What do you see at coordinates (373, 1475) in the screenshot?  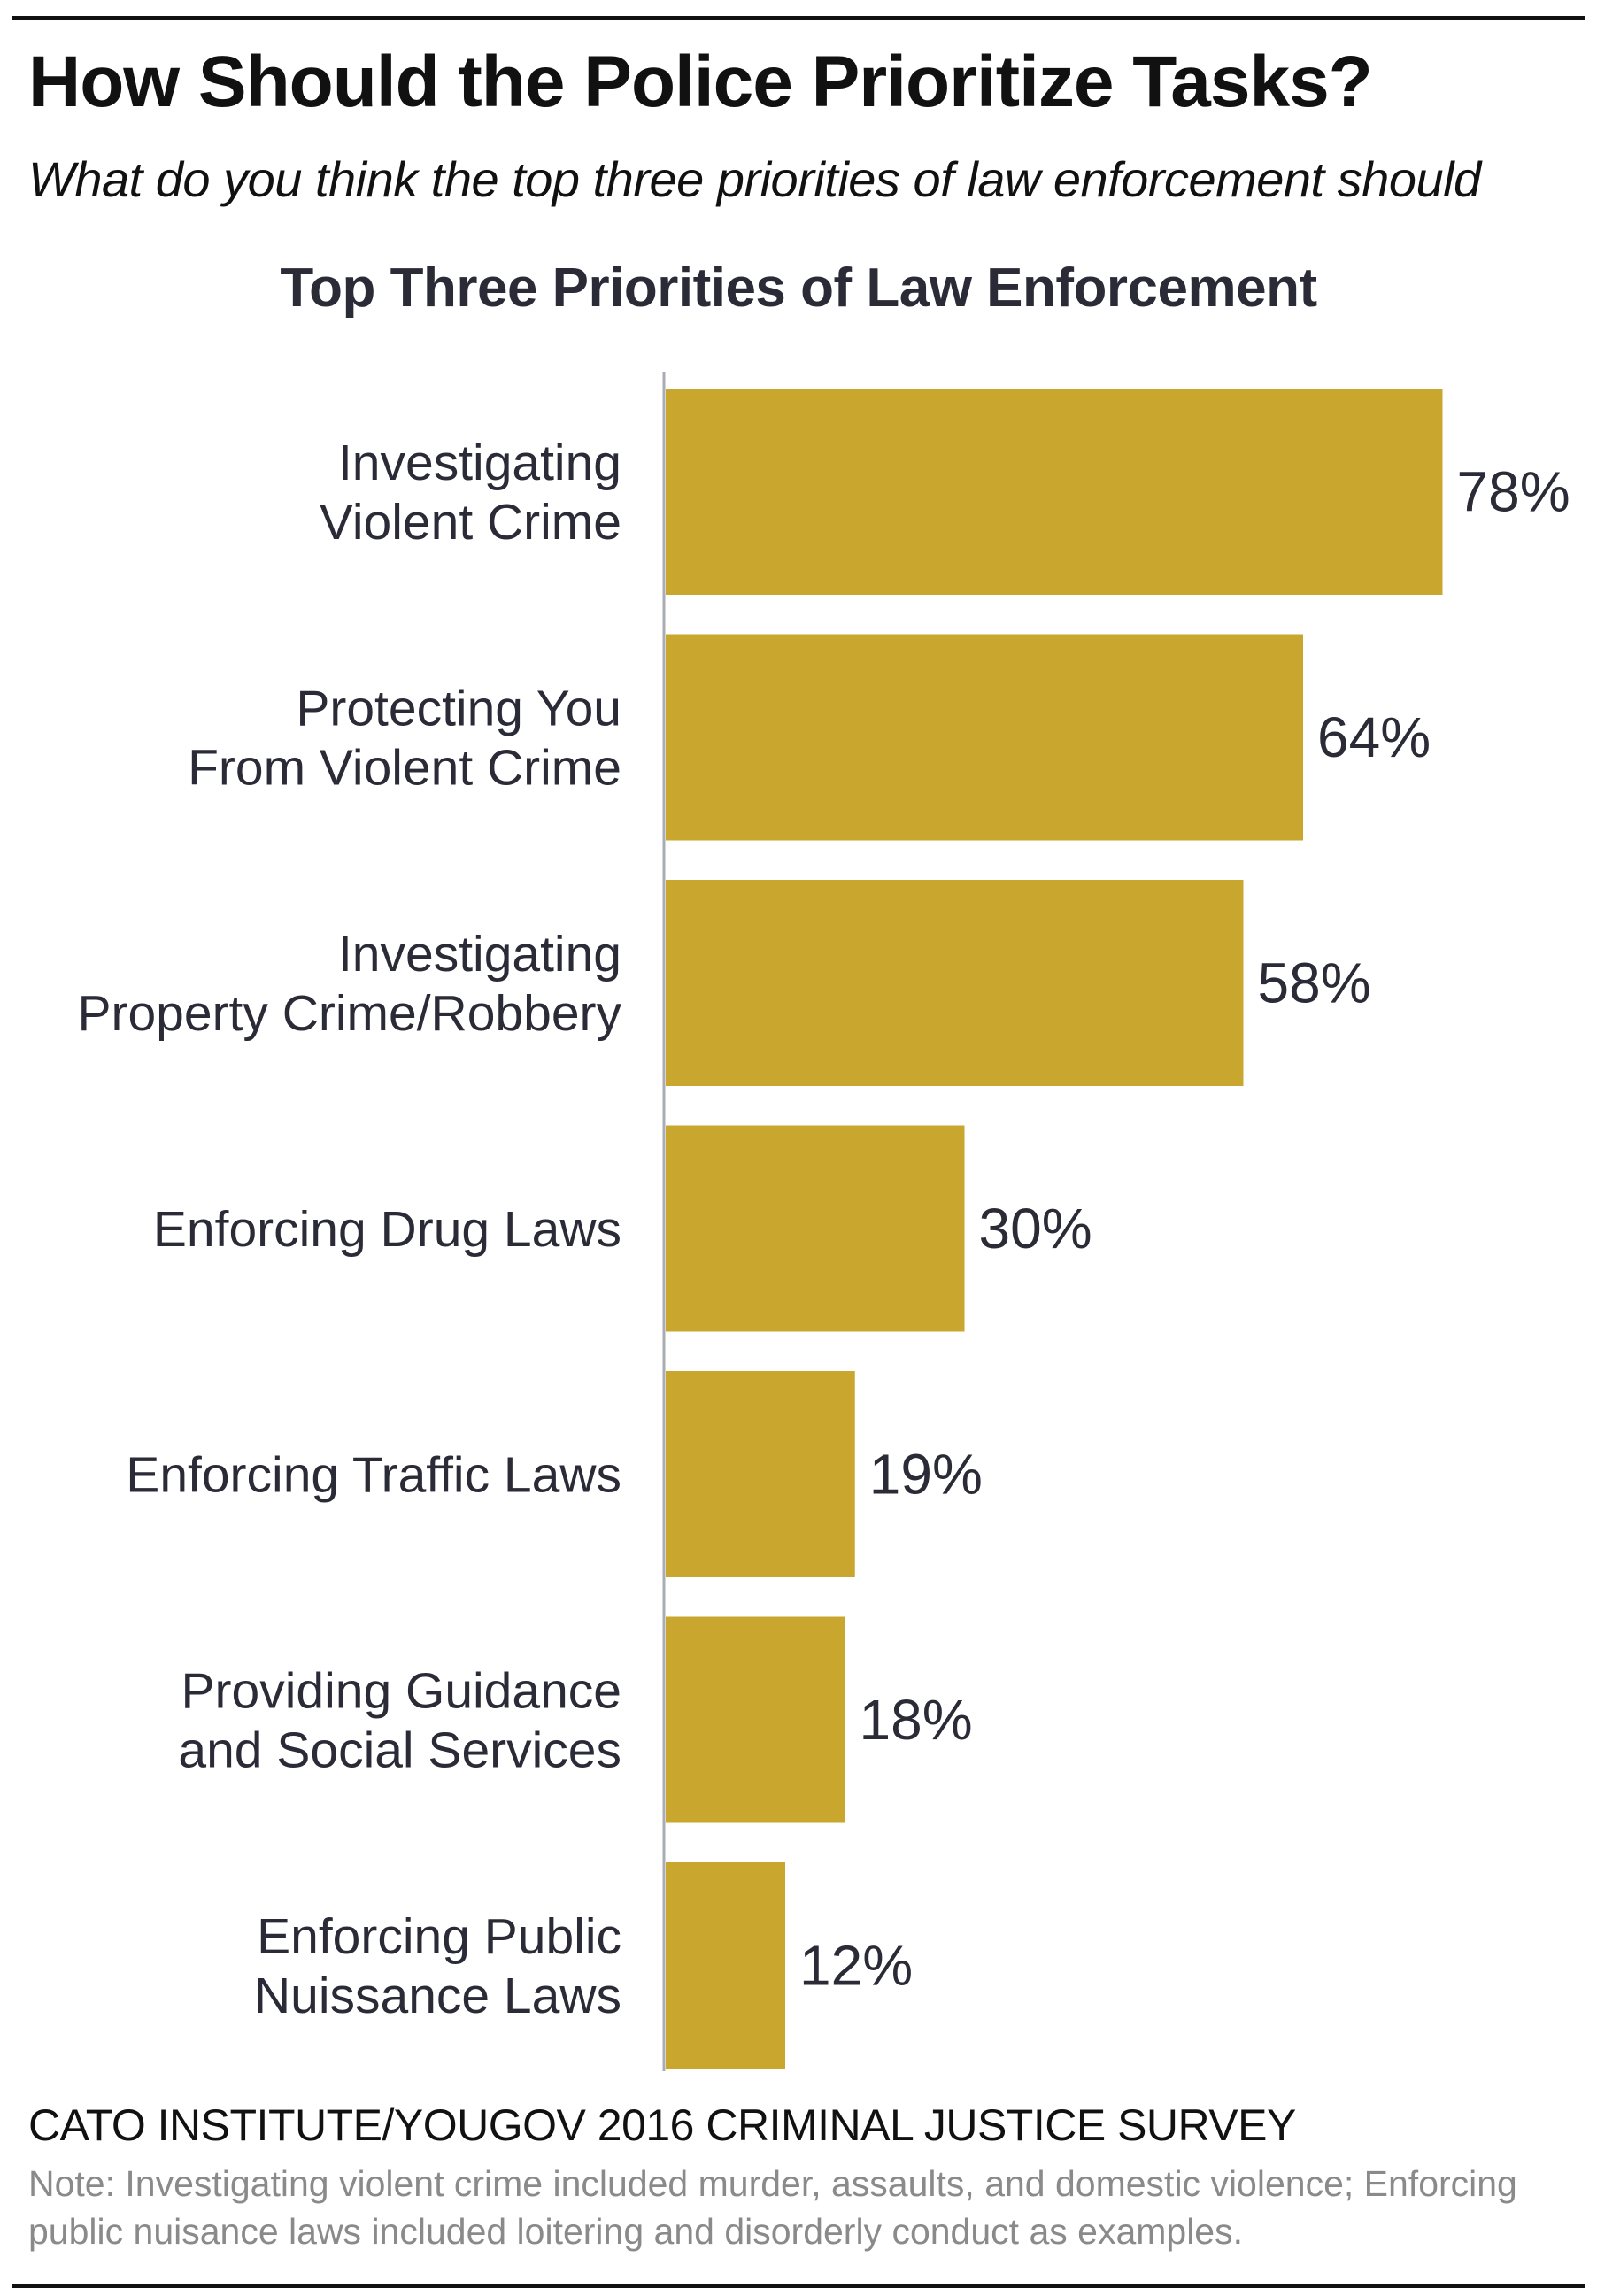 I see `category-label: Enforcing Traffic Laws` at bounding box center [373, 1475].